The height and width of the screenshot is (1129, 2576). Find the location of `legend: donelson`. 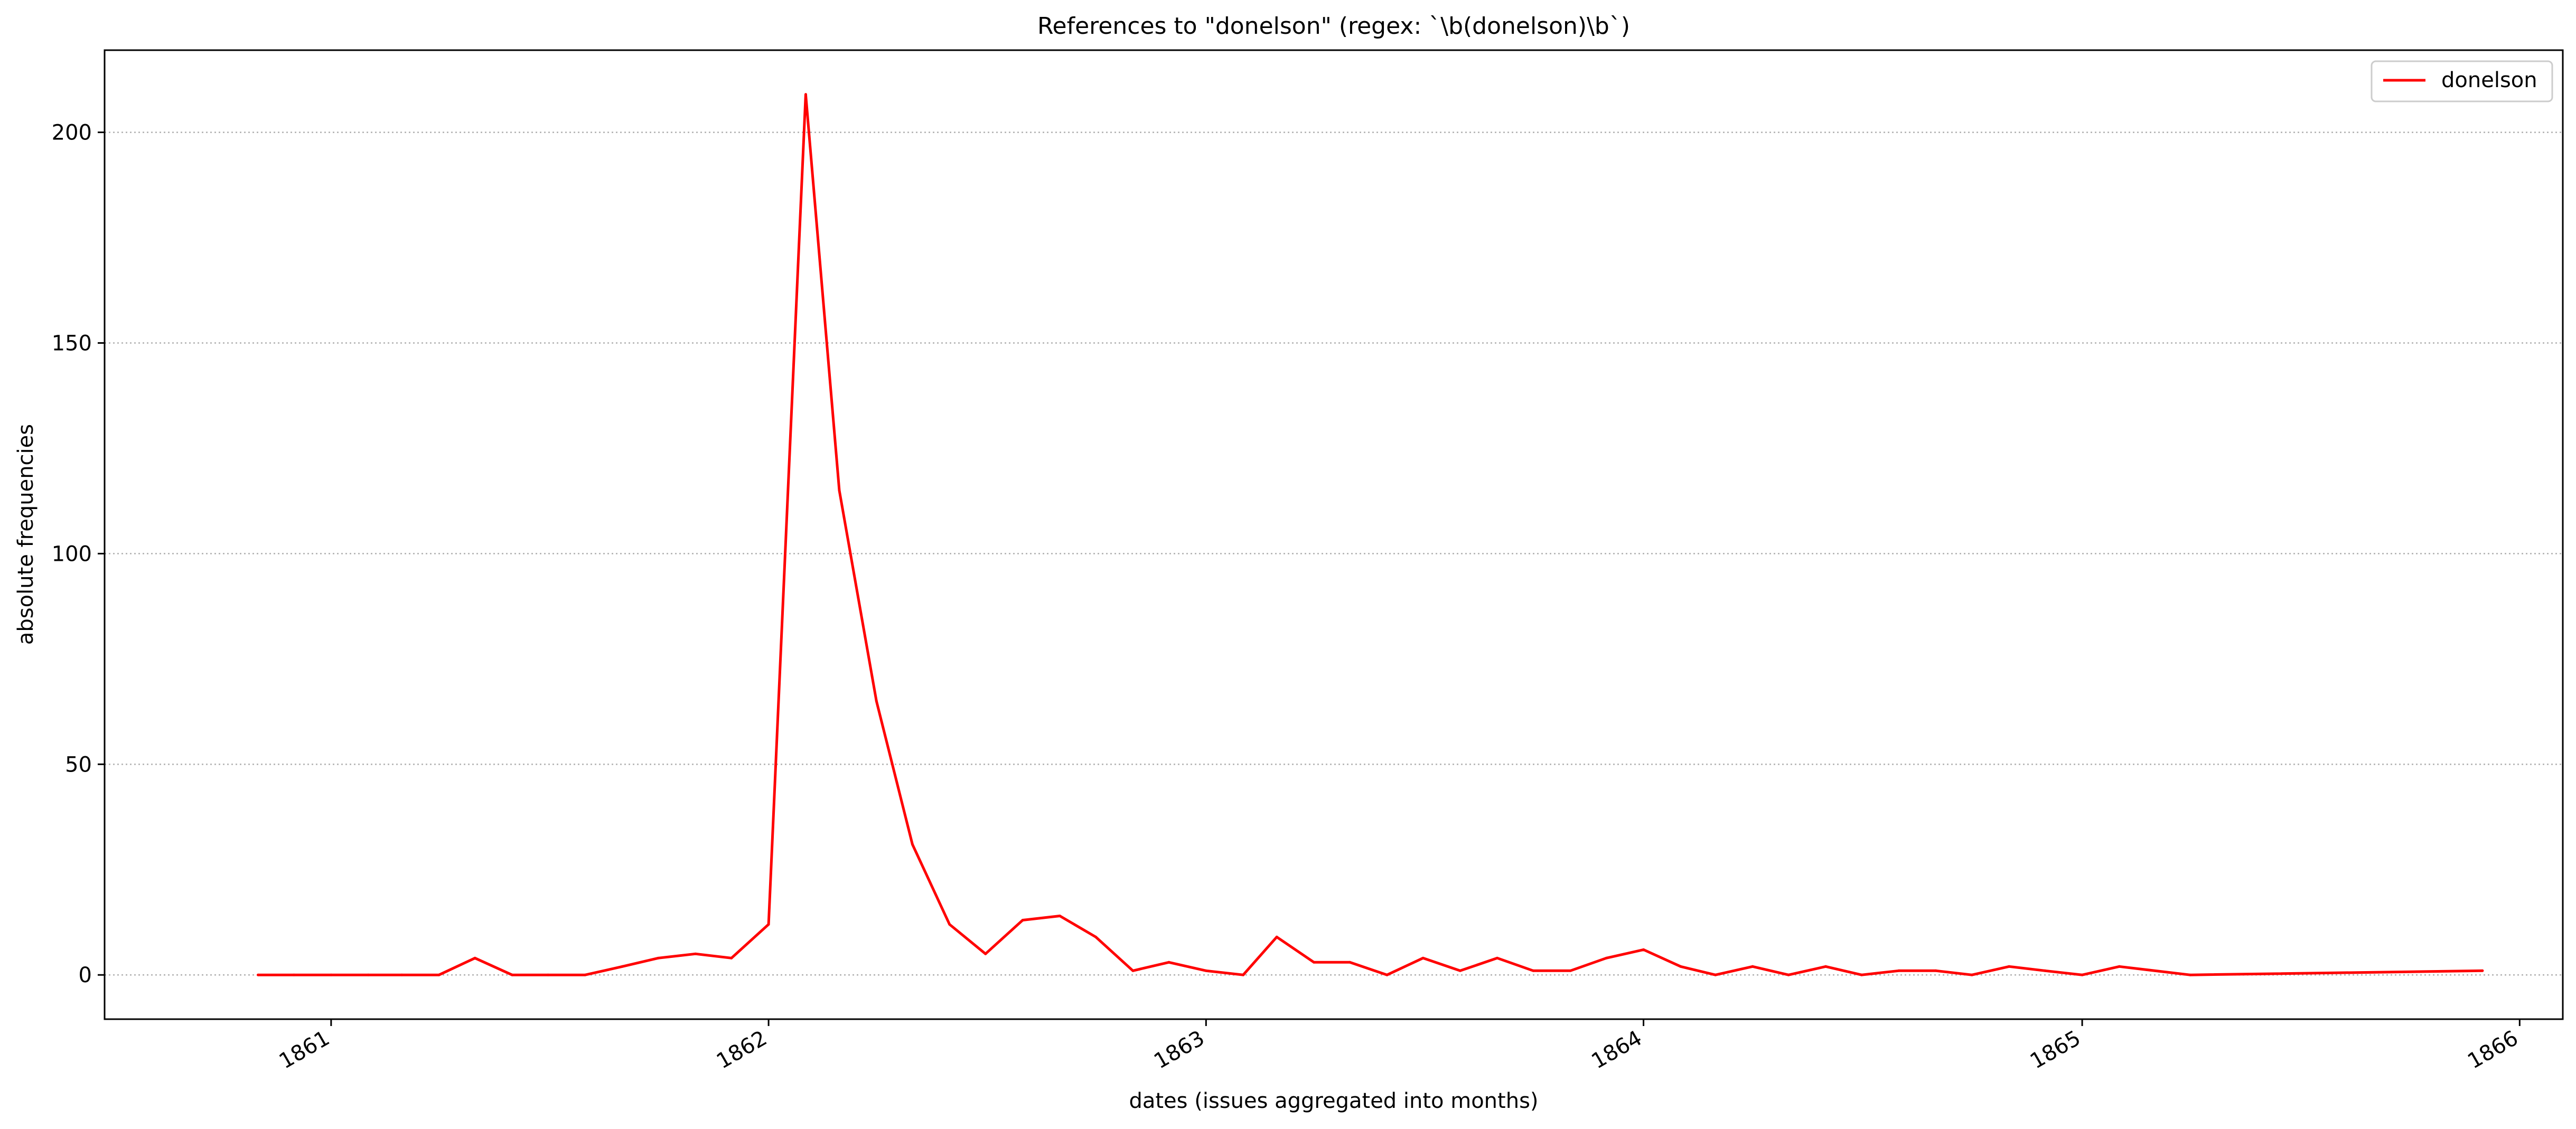

legend: donelson is located at coordinates (2462, 81).